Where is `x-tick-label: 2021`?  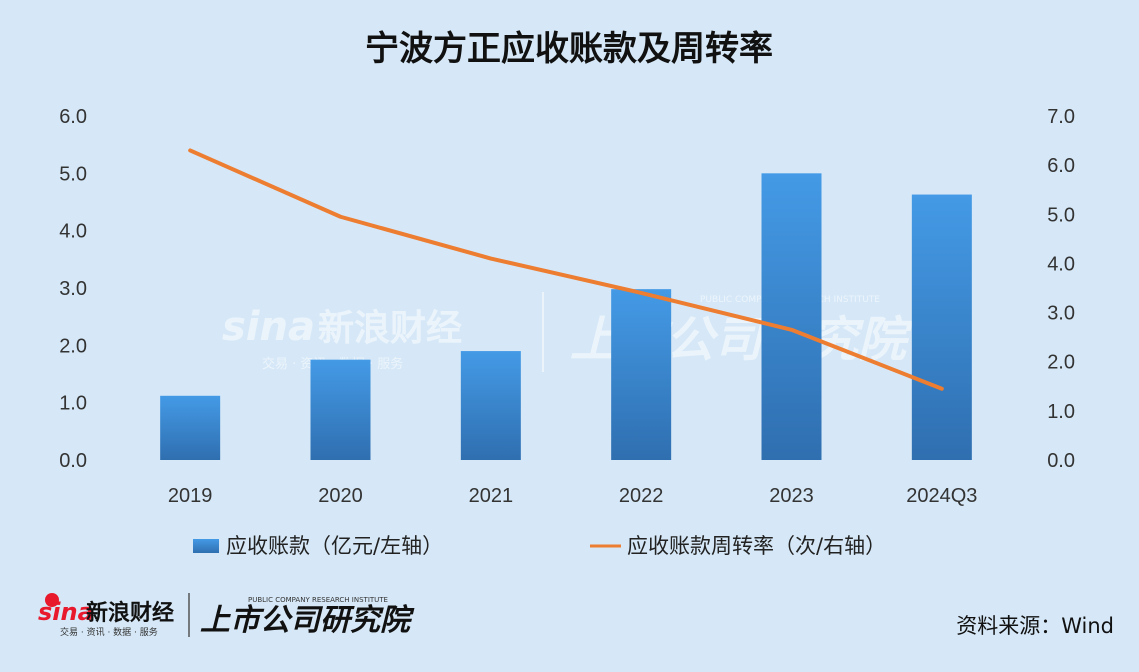
x-tick-label: 2021 is located at coordinates (491, 496).